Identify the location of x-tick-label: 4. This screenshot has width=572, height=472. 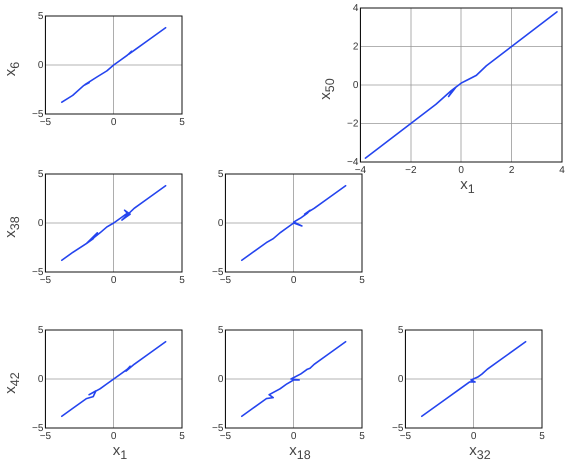
(562, 170).